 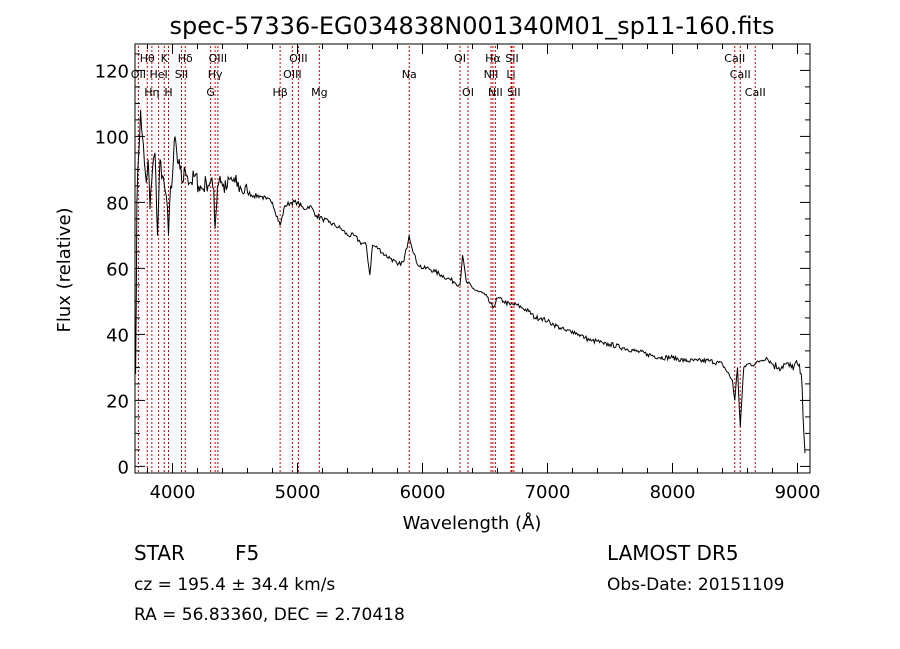 I want to click on x-tick-label: 6000, so click(x=423, y=492).